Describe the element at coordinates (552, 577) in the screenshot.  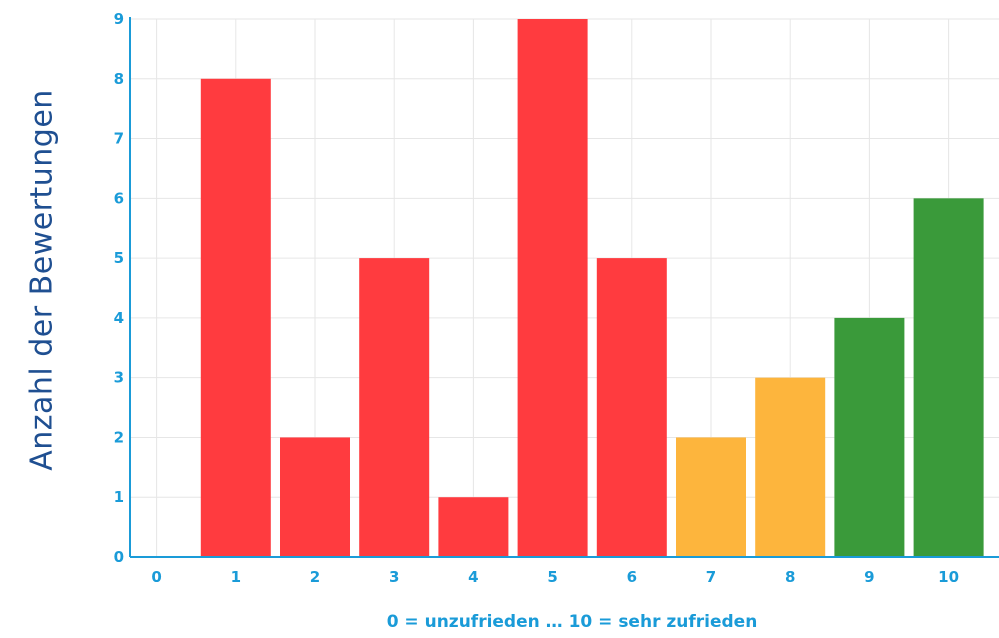
I see `x-tick-label: 5` at that location.